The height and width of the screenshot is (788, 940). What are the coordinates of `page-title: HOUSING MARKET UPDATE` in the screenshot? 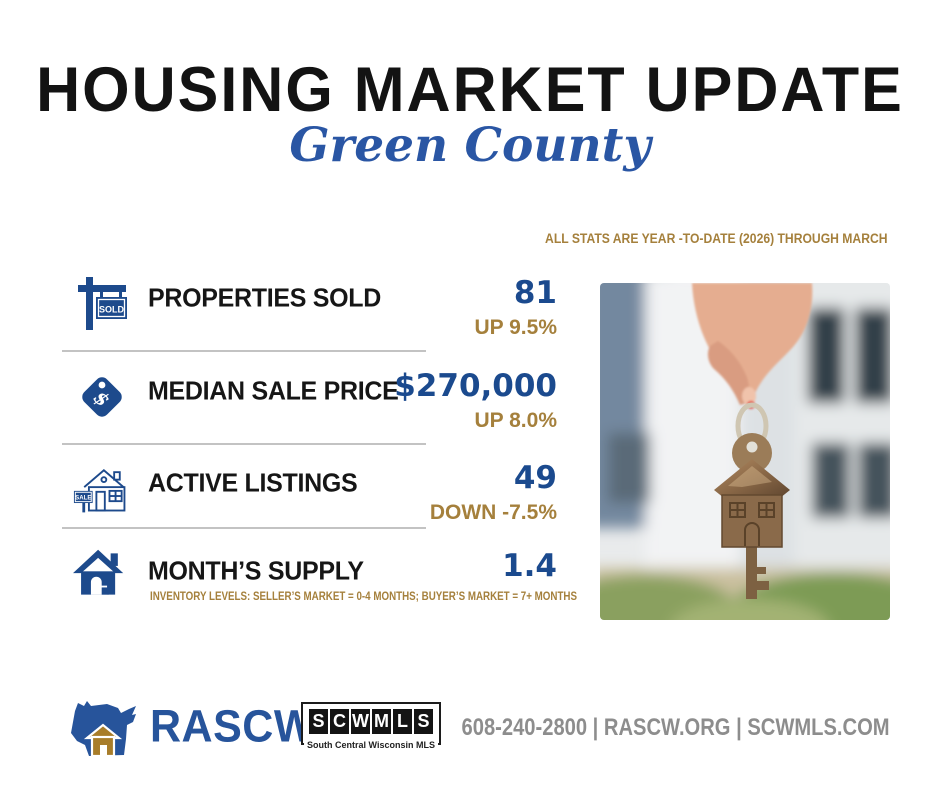 It's located at (470, 89).